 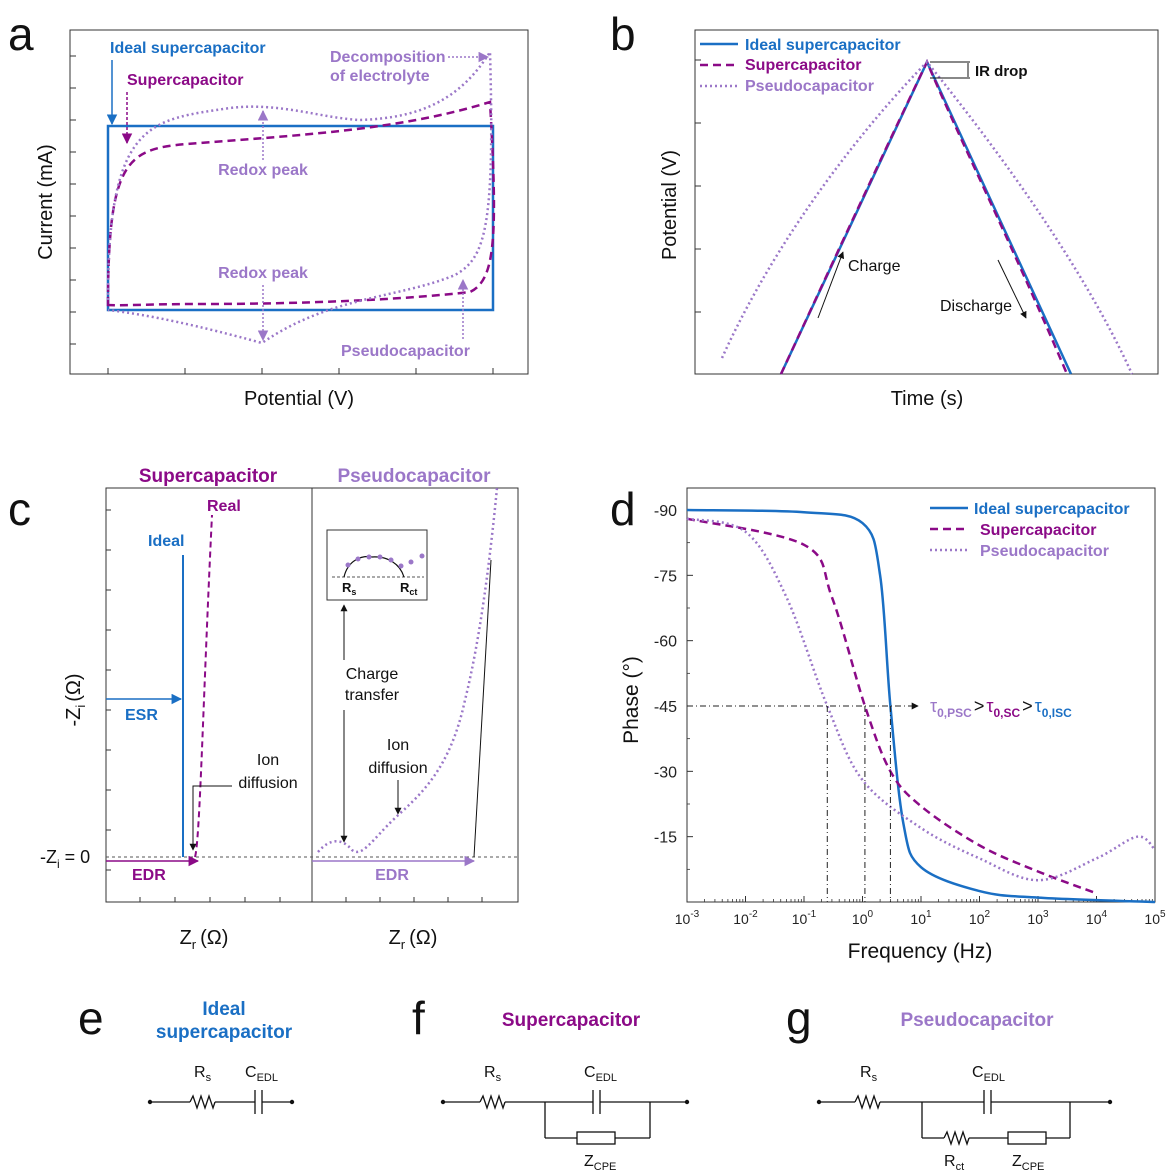 What do you see at coordinates (665, 707) in the screenshot?
I see `y-tick-label: -45` at bounding box center [665, 707].